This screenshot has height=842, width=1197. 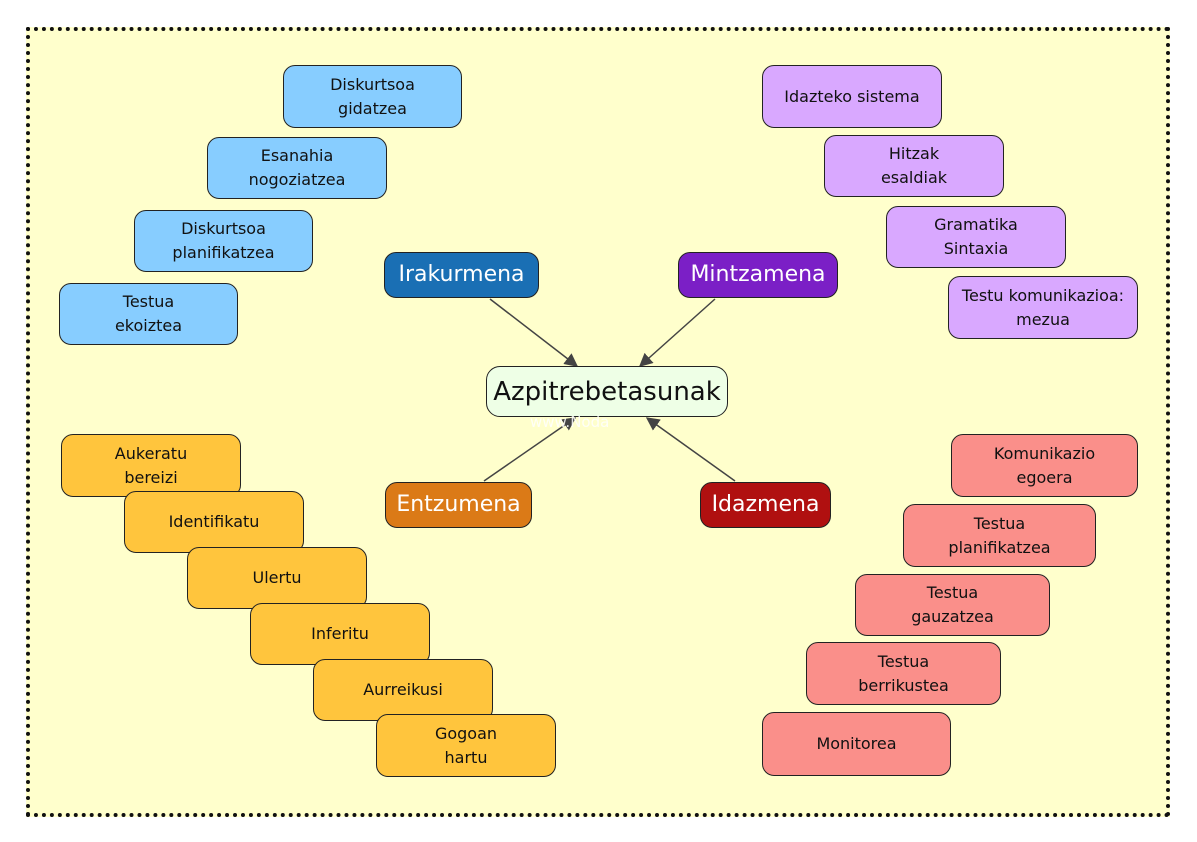 What do you see at coordinates (758, 275) in the screenshot?
I see `mintzamena-node: Mintzamena` at bounding box center [758, 275].